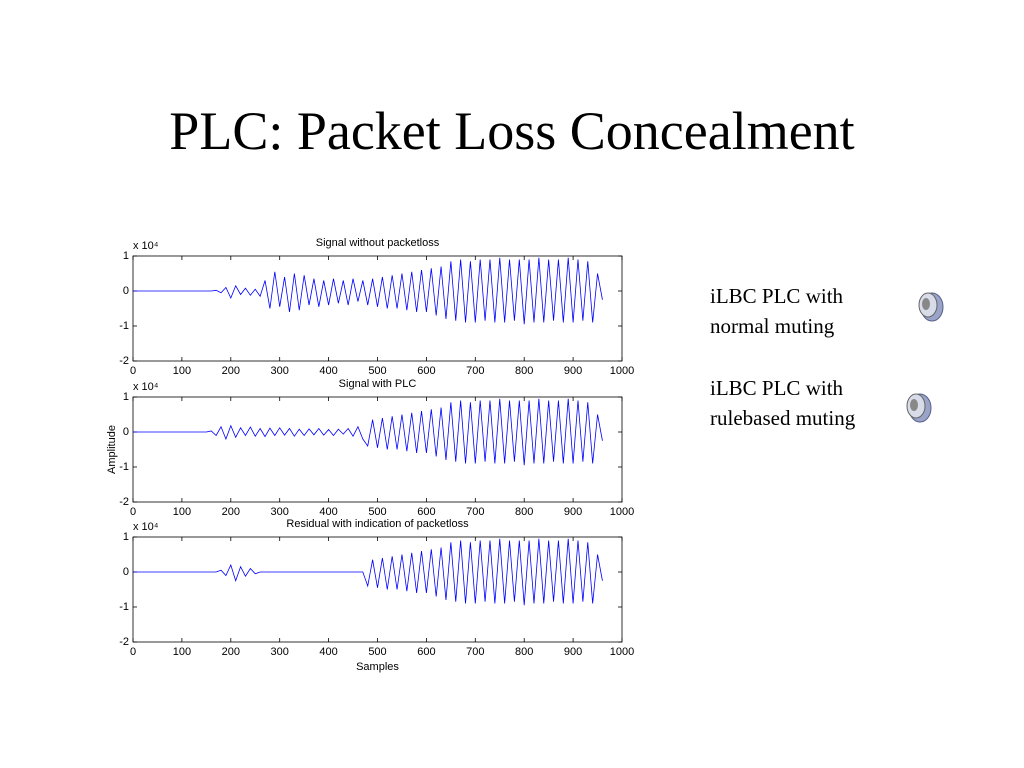 The image size is (1024, 768). I want to click on plot-title: Residual with indication of packetloss, so click(377, 524).